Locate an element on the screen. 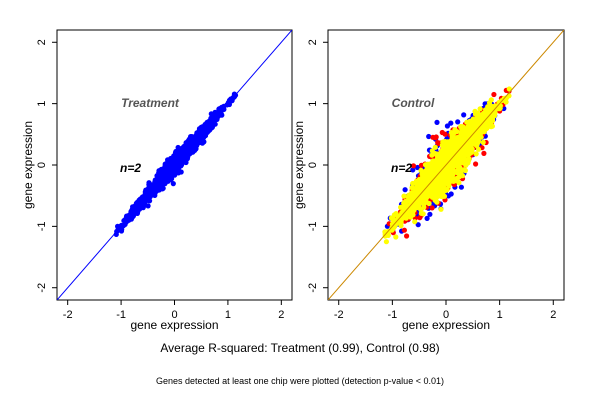 The height and width of the screenshot is (400, 600). y-tick-label: -1 is located at coordinates (42, 226).